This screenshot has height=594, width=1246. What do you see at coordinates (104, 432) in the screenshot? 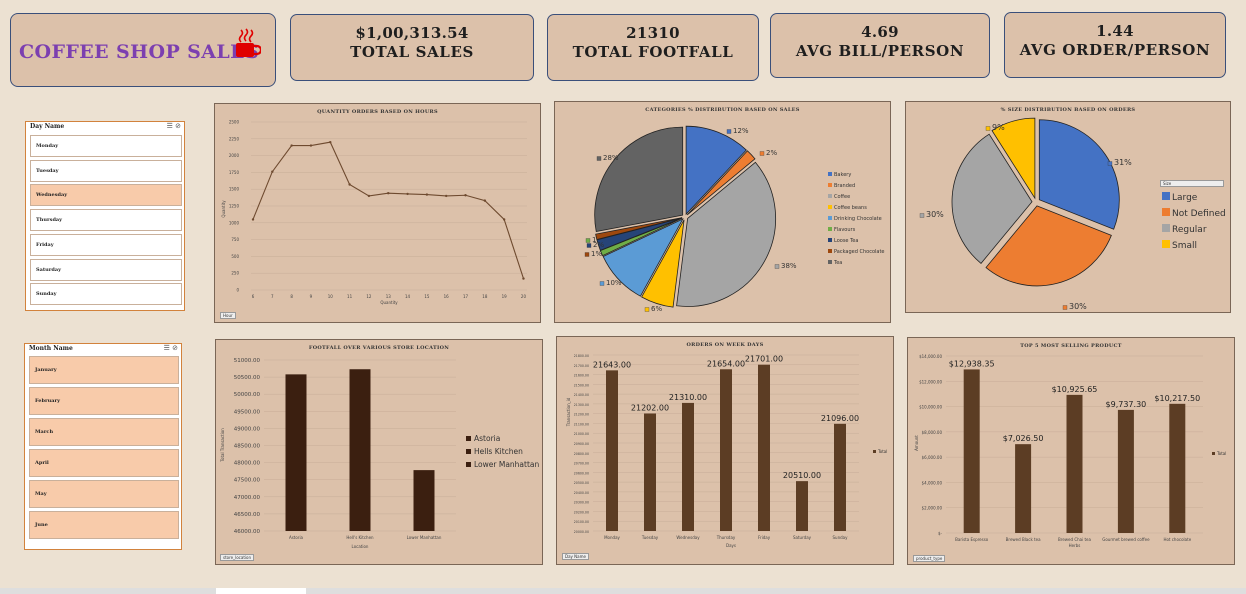
I see `slicer-item-march: March` at bounding box center [104, 432].